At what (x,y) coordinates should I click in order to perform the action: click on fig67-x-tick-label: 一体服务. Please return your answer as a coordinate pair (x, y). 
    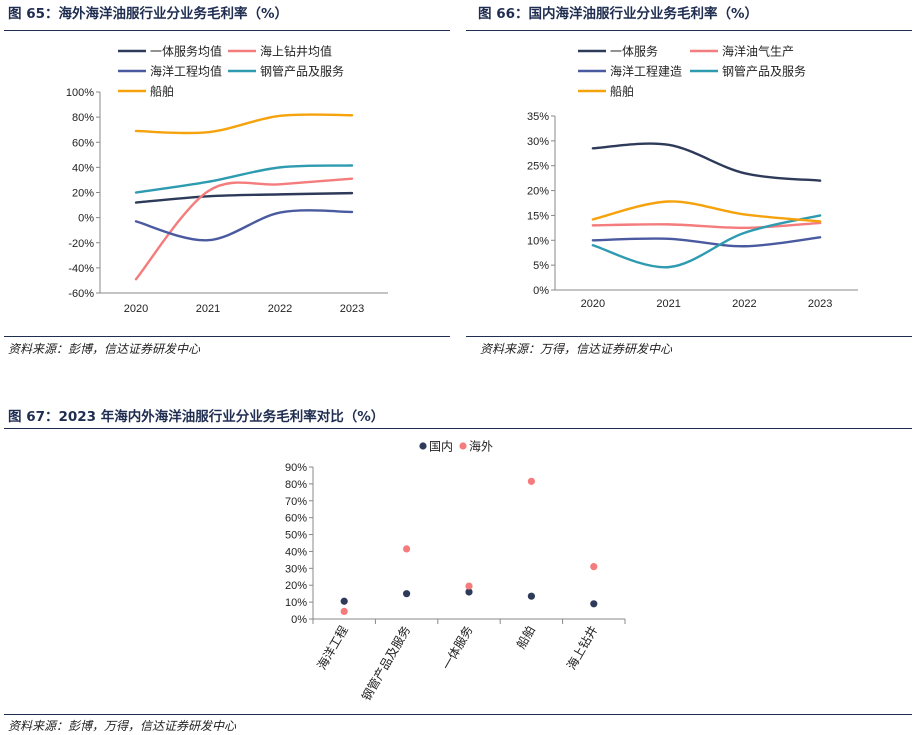
    Looking at the image, I should click on (457, 647).